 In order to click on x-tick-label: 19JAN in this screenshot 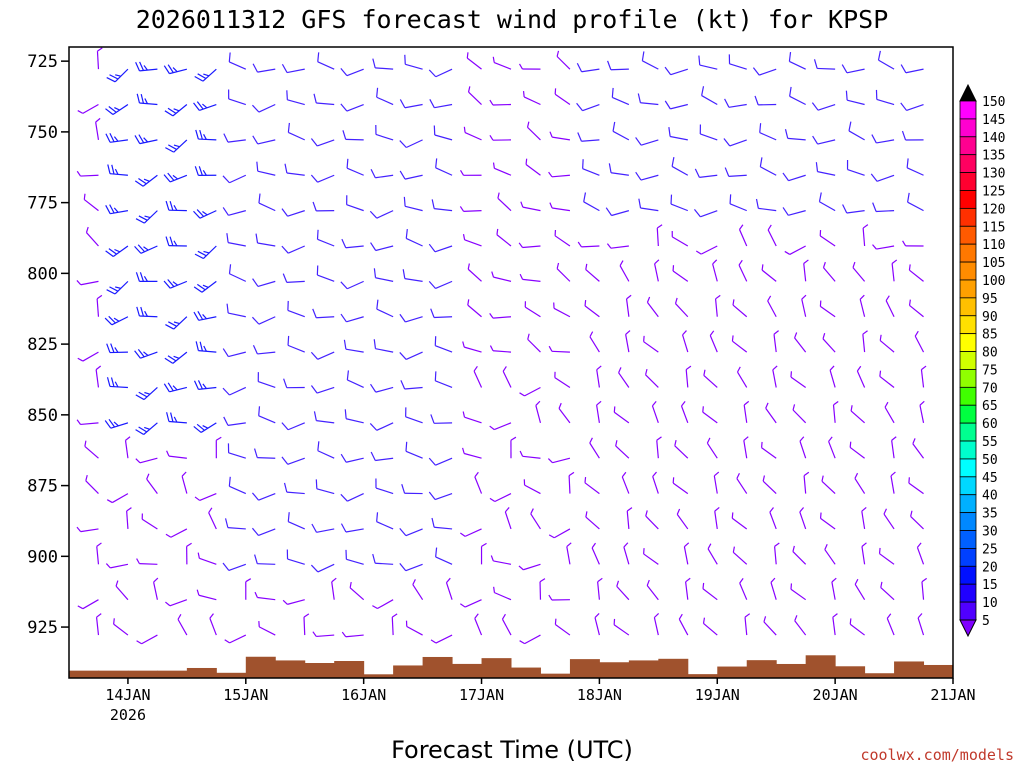, I will do `click(717, 695)`.